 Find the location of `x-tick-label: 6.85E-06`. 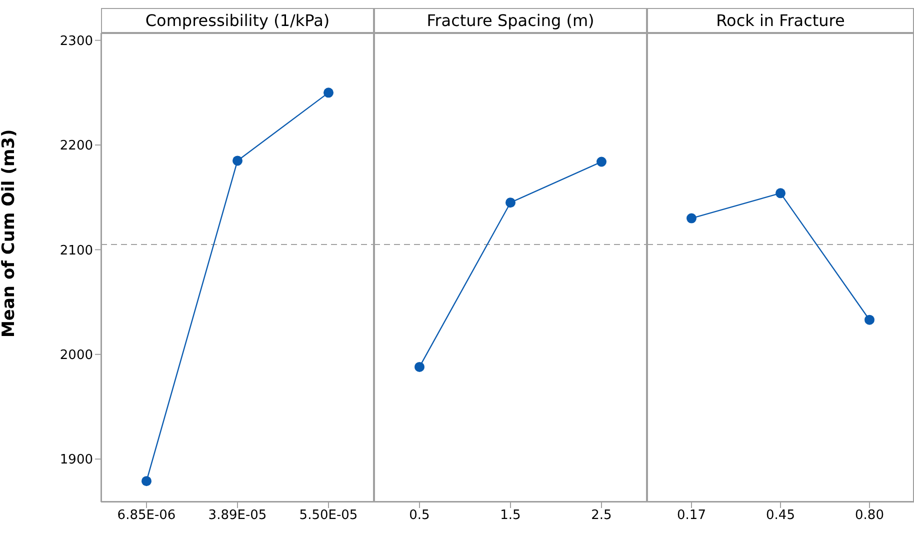

x-tick-label: 6.85E-06 is located at coordinates (146, 516).